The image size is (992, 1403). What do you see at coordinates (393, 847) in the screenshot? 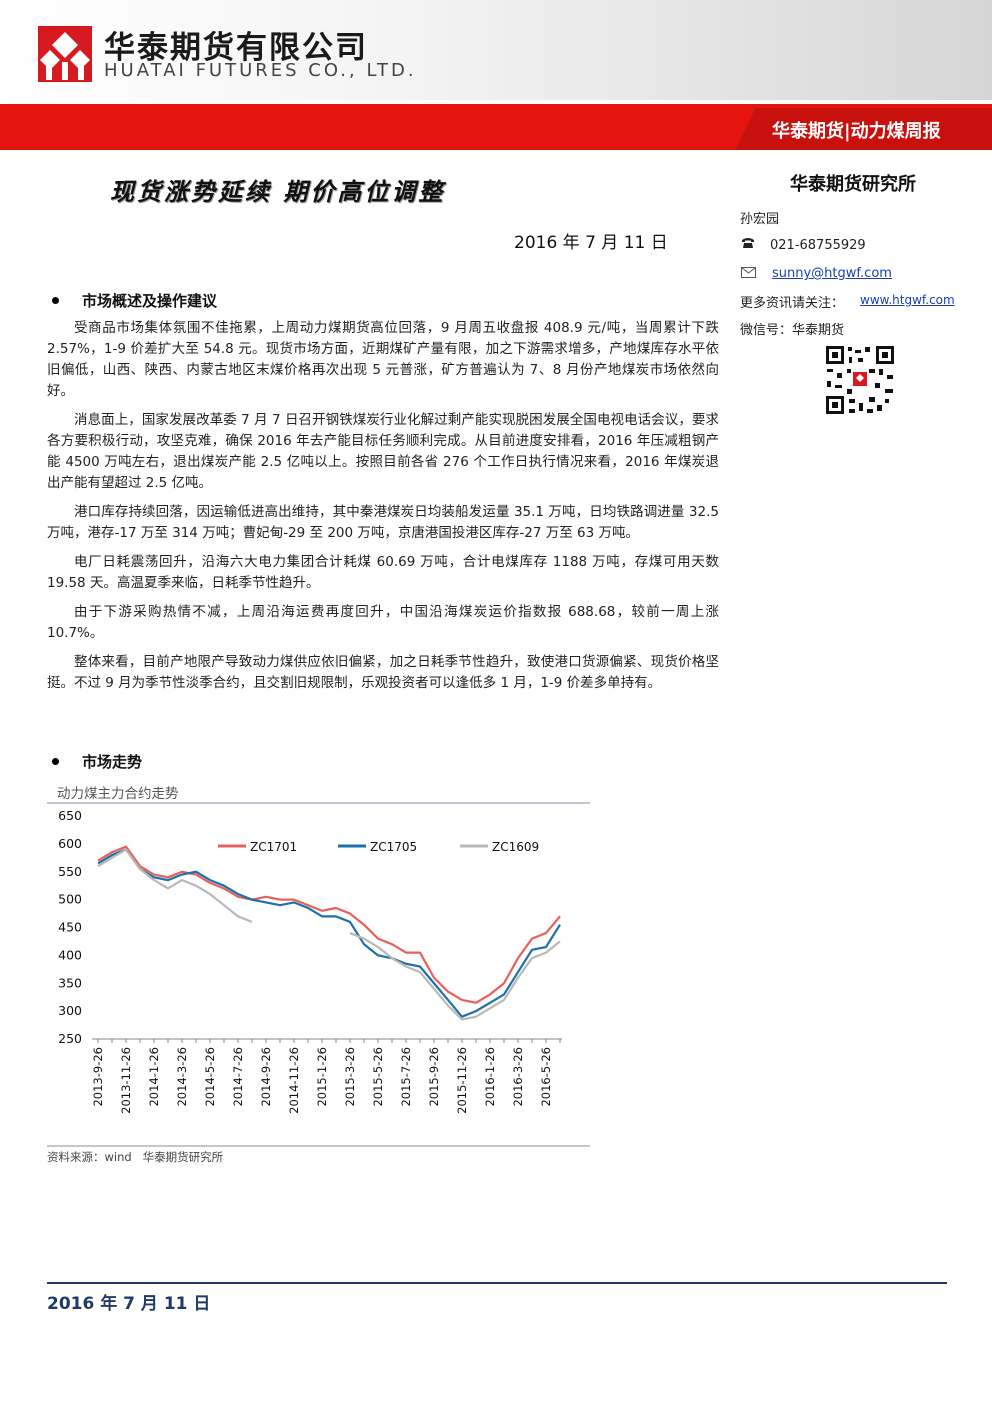
I see `legend-label: ZC1705` at bounding box center [393, 847].